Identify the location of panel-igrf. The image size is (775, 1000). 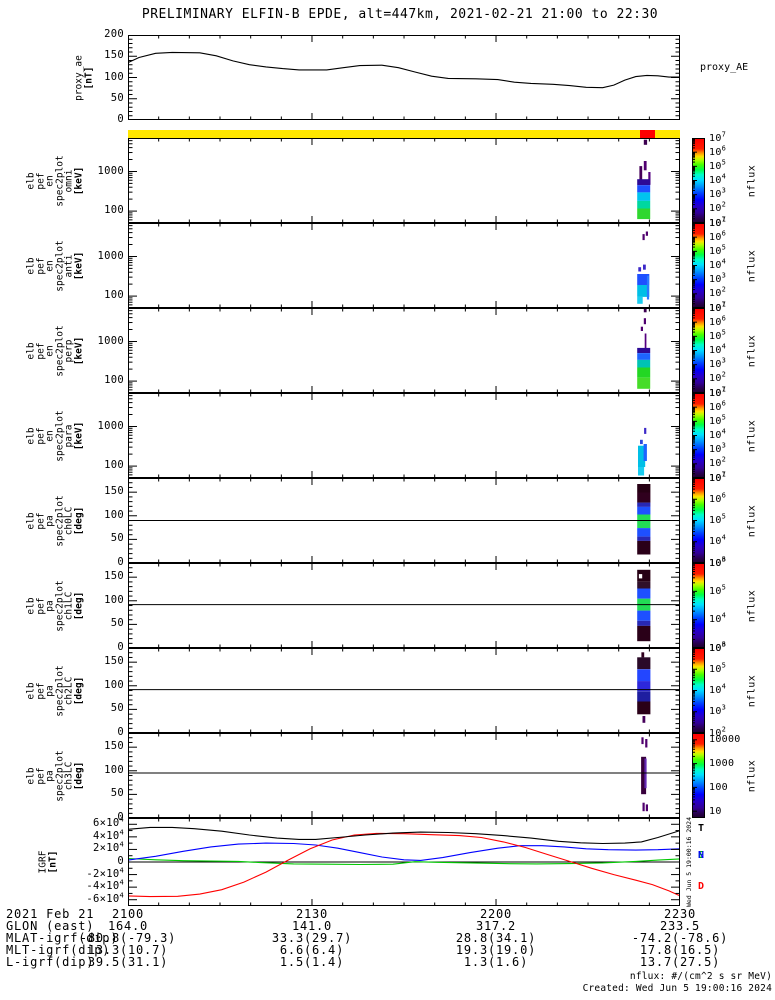
(404, 862).